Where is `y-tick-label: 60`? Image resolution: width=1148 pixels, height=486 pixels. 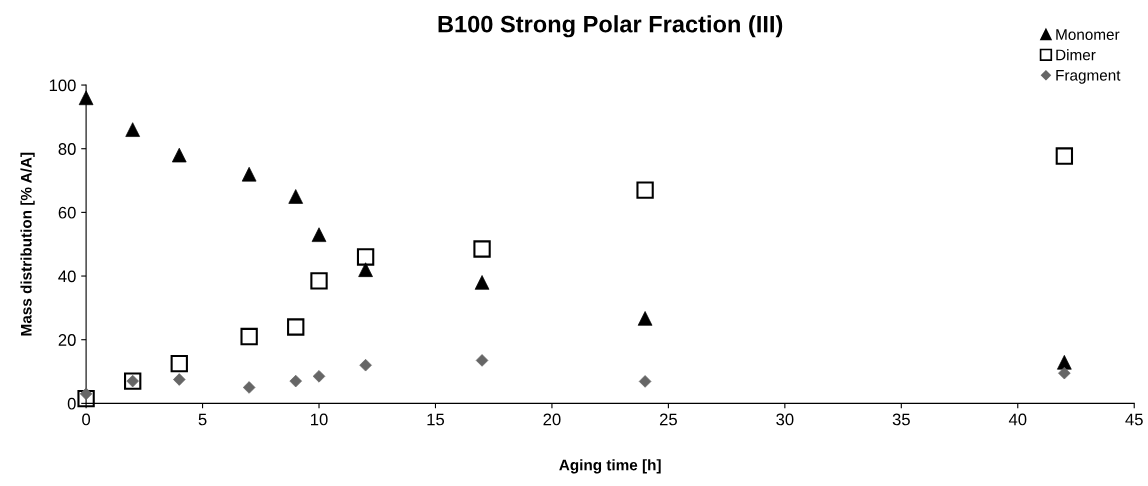 y-tick-label: 60 is located at coordinates (67, 212).